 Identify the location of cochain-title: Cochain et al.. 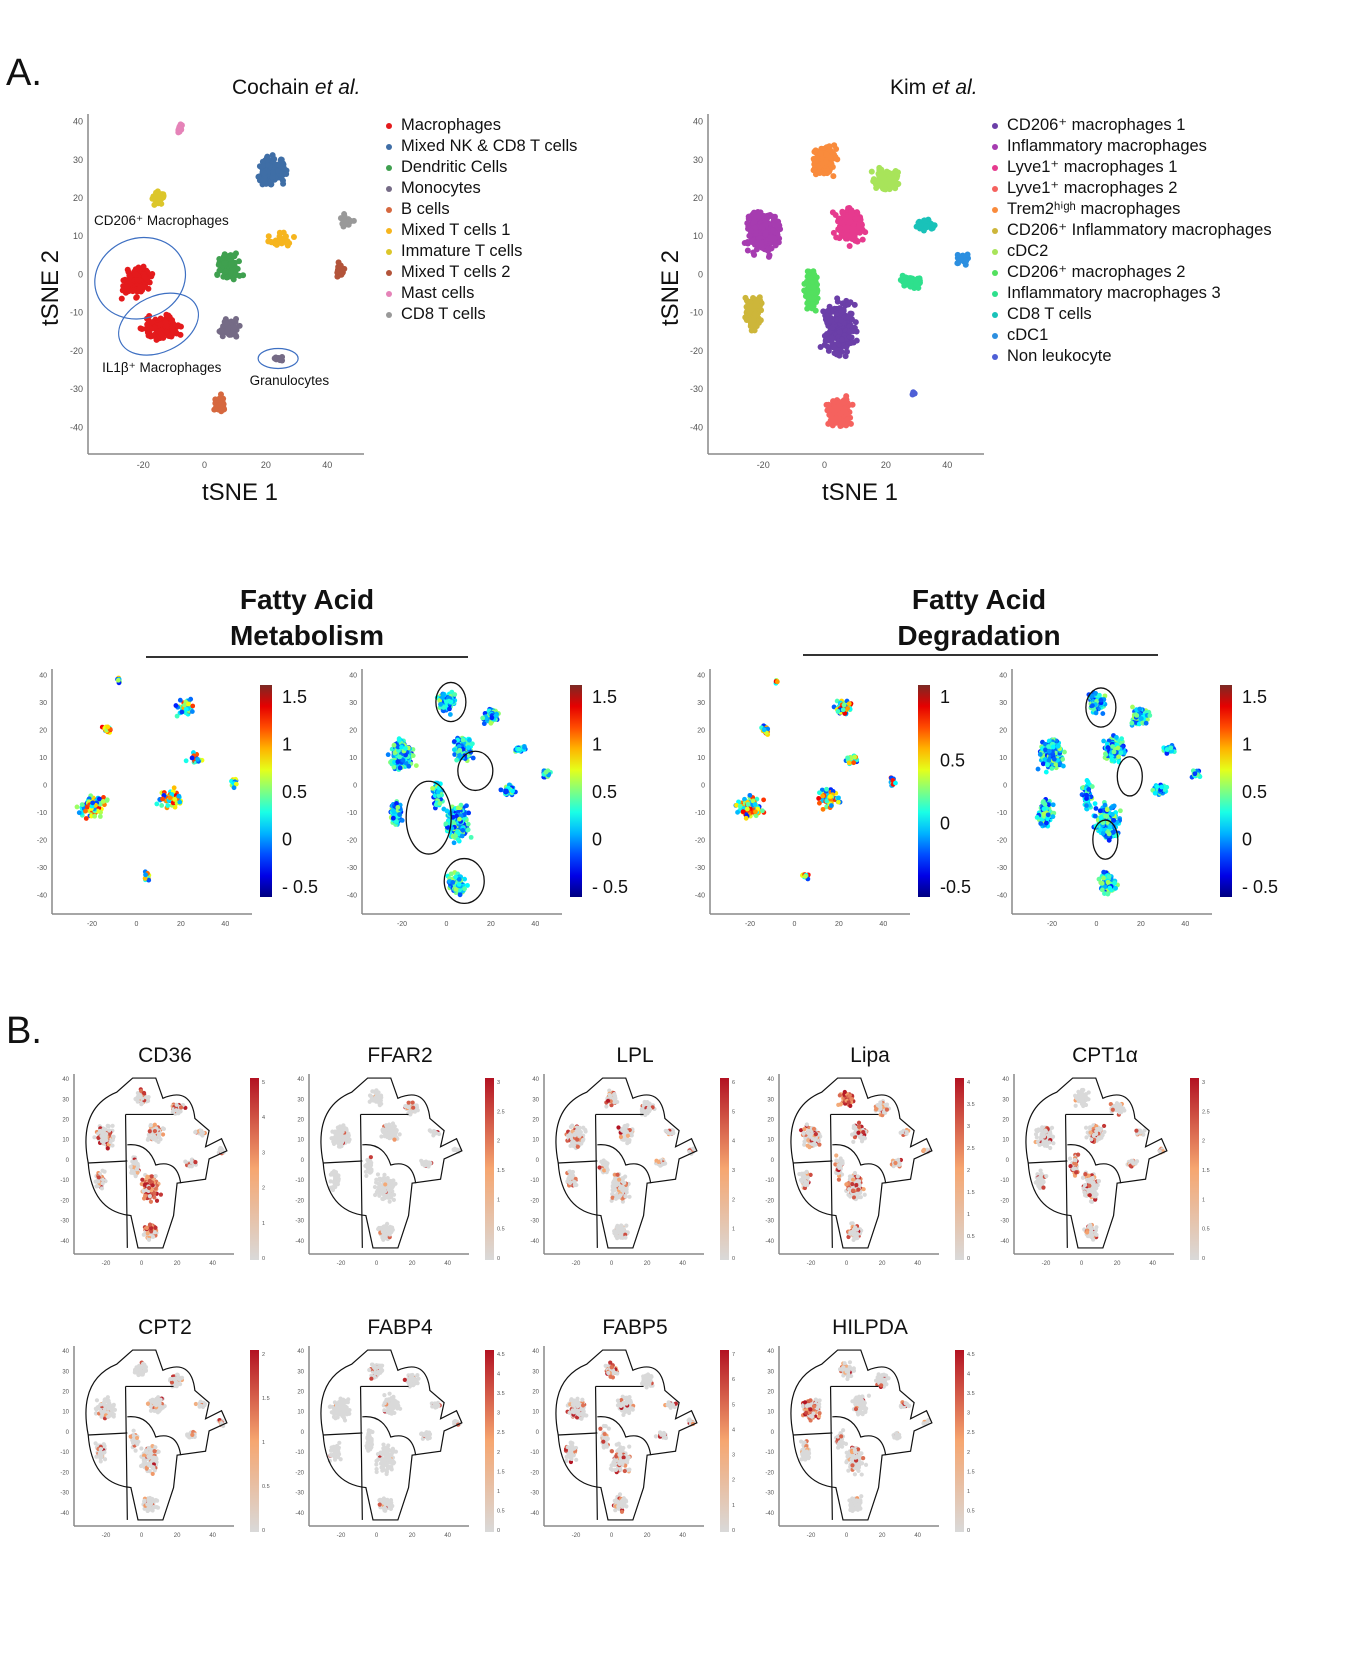
(296, 88).